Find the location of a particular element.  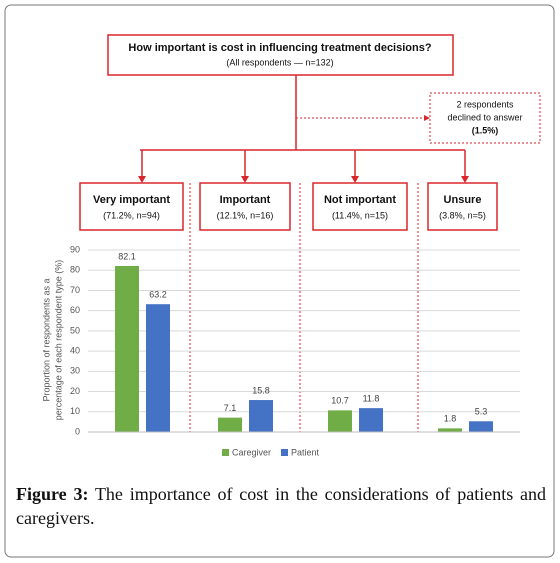

question-box is located at coordinates (280, 55).